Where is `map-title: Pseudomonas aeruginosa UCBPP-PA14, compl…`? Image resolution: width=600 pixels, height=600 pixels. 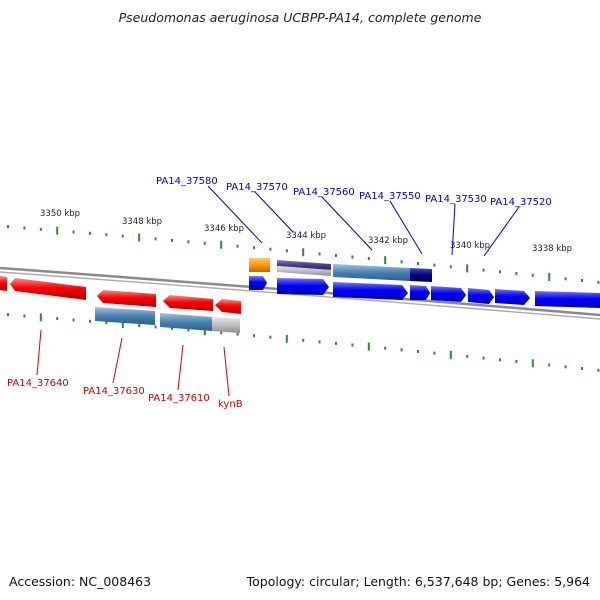 map-title: Pseudomonas aeruginosa UCBPP-PA14, compl… is located at coordinates (300, 17).